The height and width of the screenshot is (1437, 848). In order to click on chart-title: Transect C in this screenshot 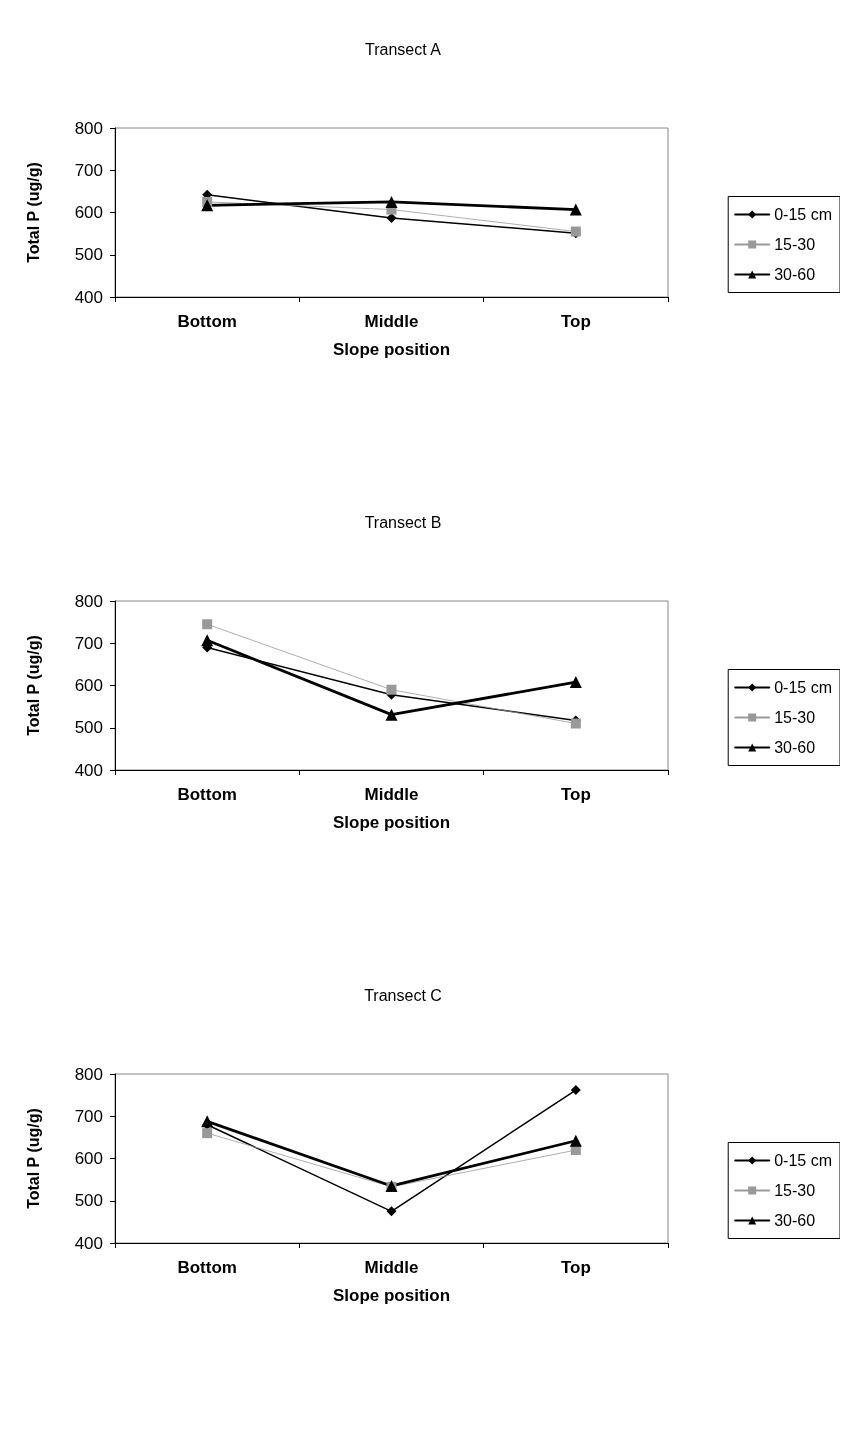, I will do `click(403, 995)`.